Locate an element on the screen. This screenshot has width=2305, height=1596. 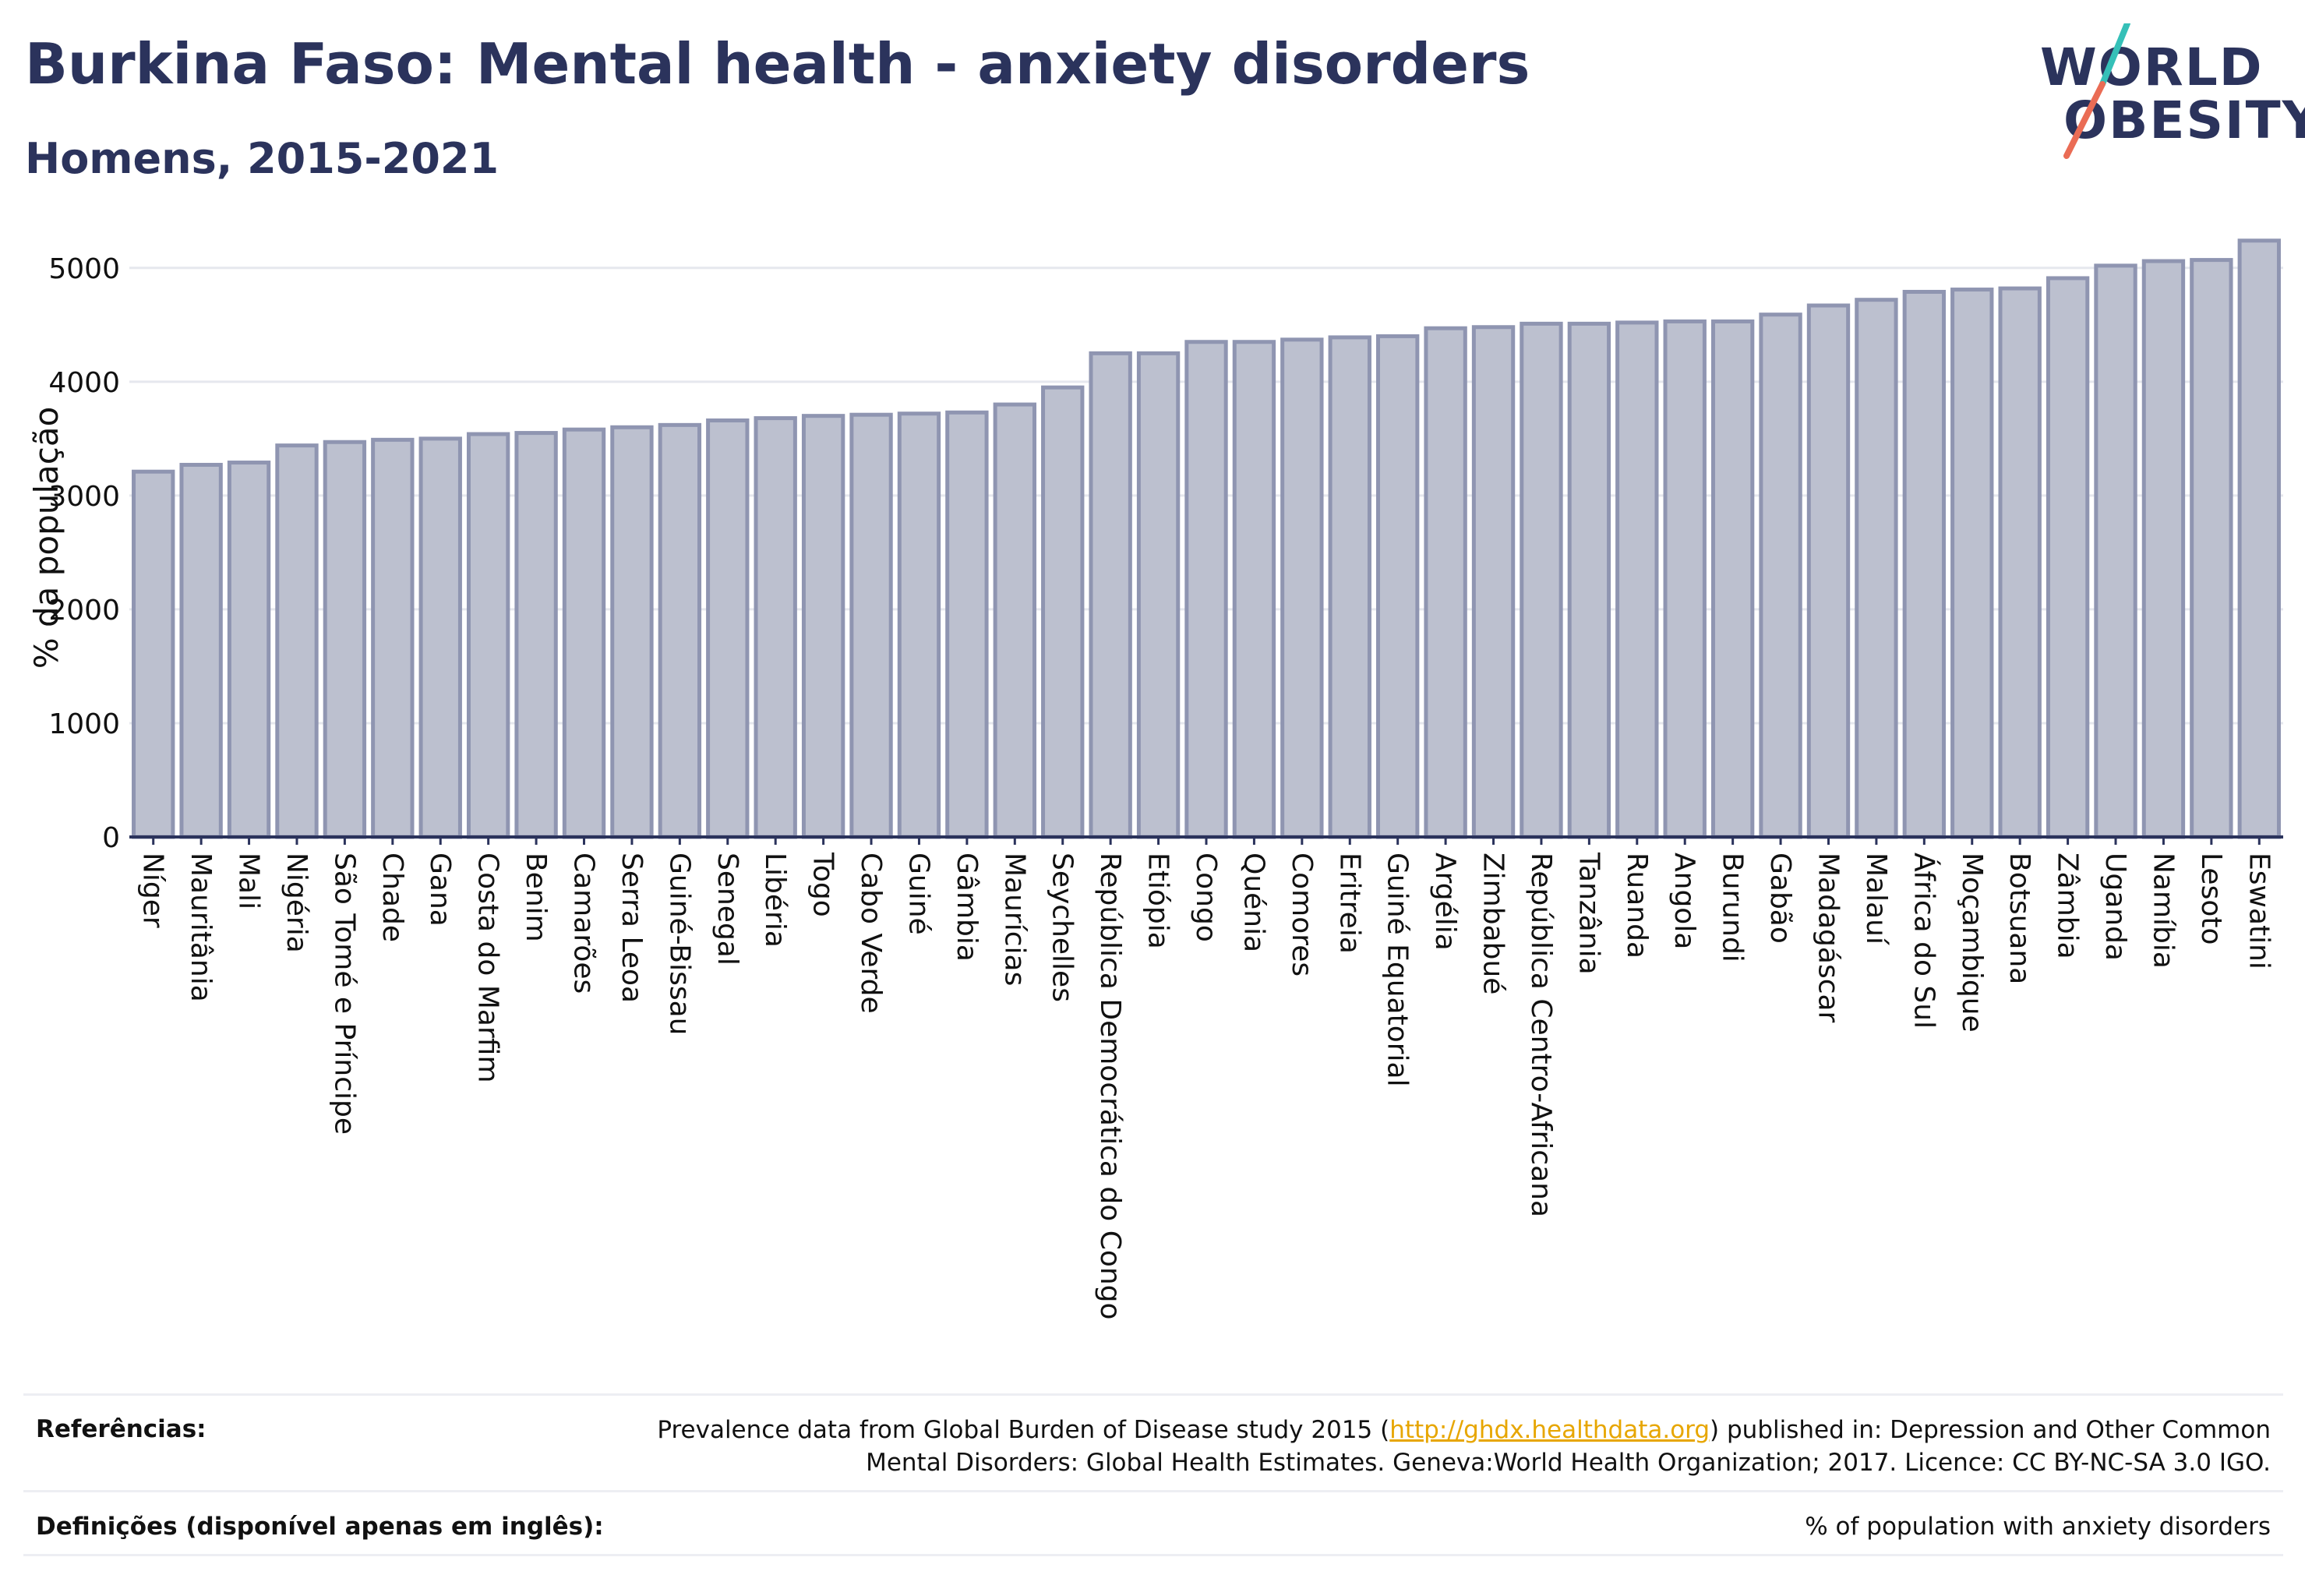
x-tick-label: Níger is located at coordinates (153, 890).